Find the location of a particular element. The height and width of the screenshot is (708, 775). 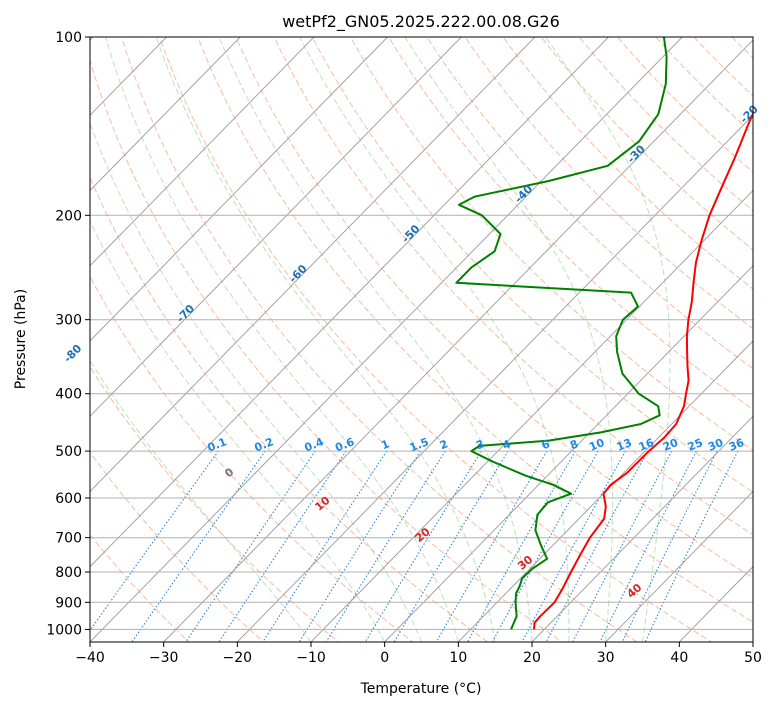

isotherm-label: -80 is located at coordinates (72, 354).